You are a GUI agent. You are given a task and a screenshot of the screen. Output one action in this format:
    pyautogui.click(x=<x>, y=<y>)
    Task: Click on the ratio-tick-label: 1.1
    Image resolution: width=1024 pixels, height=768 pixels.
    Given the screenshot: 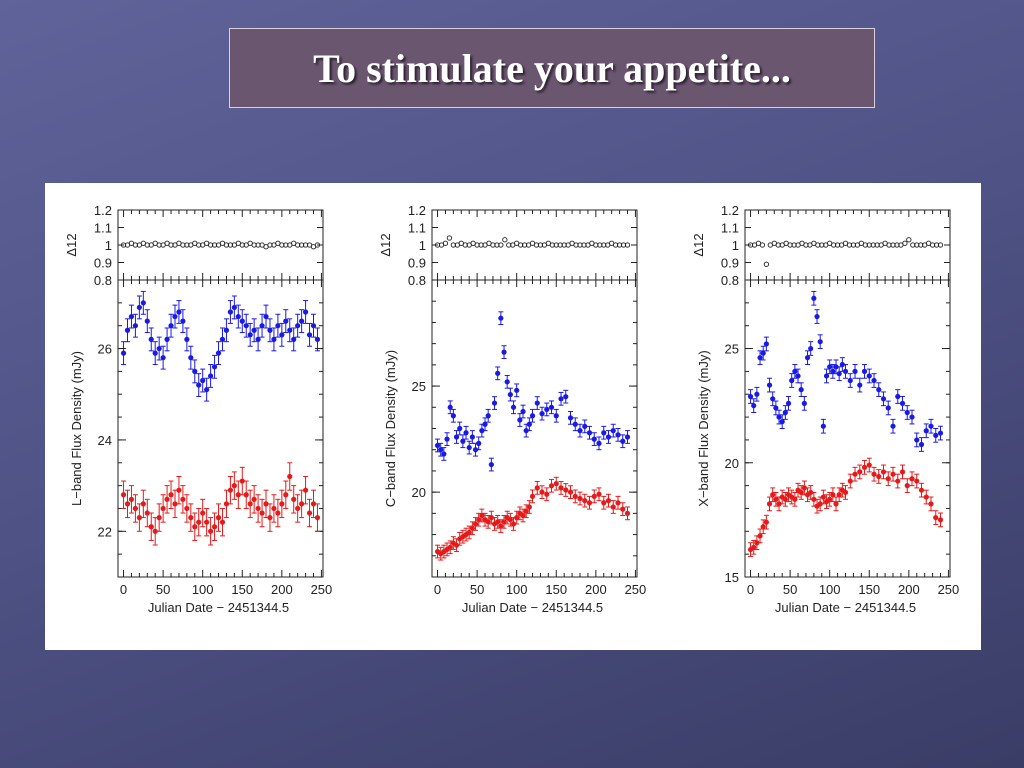 What is the action you would take?
    pyautogui.click(x=730, y=228)
    